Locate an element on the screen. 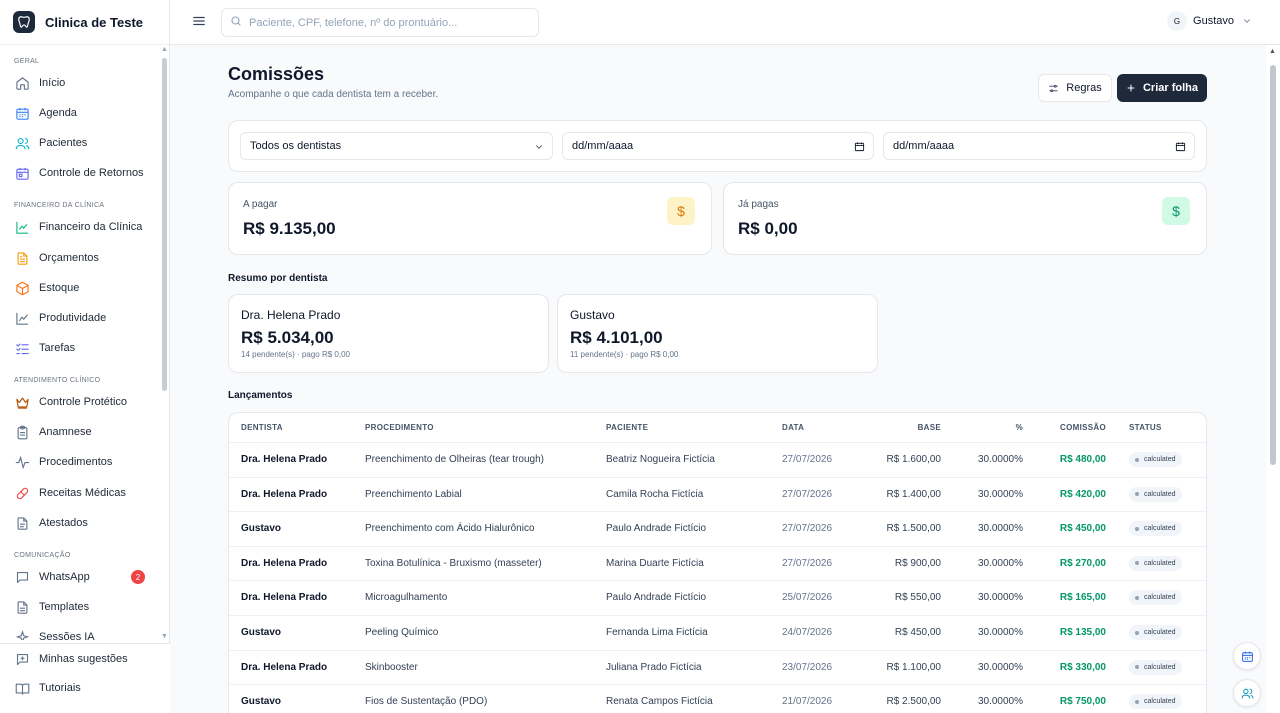  calendar-fab is located at coordinates (1247, 656).